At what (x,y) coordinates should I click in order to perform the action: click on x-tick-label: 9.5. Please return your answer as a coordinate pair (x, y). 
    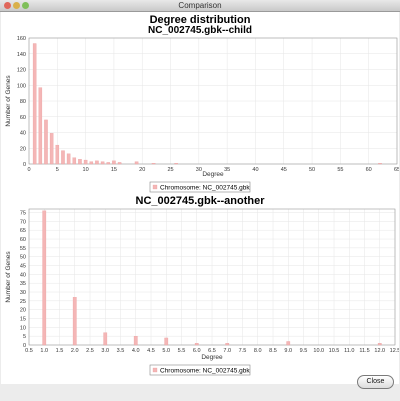
    Looking at the image, I should click on (304, 351).